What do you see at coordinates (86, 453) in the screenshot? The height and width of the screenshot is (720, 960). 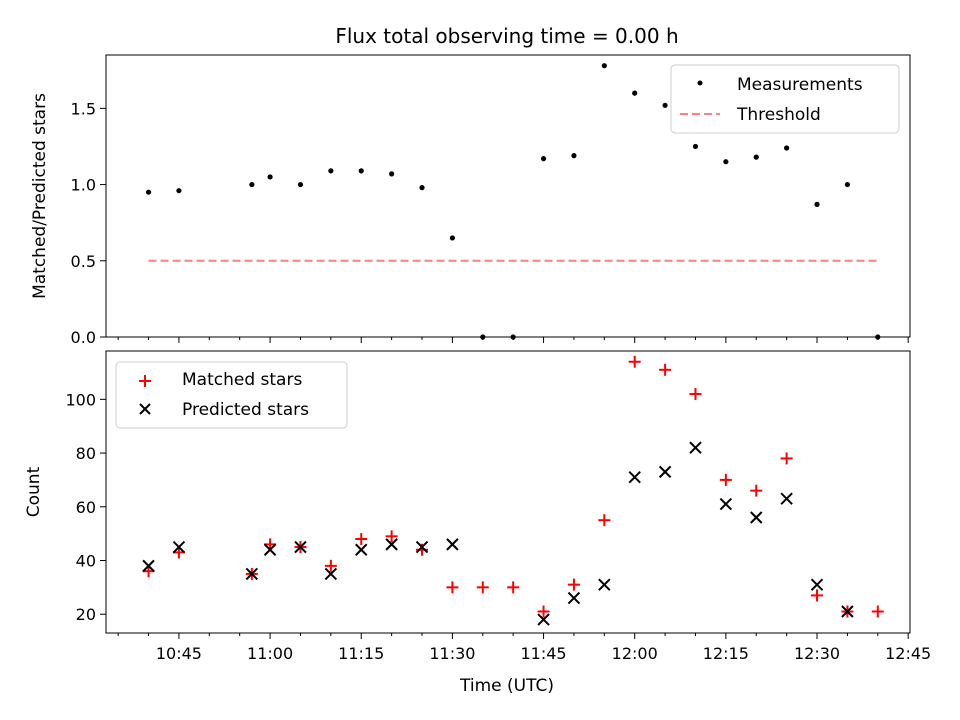 I see `bottom-ytick-label: 80` at bounding box center [86, 453].